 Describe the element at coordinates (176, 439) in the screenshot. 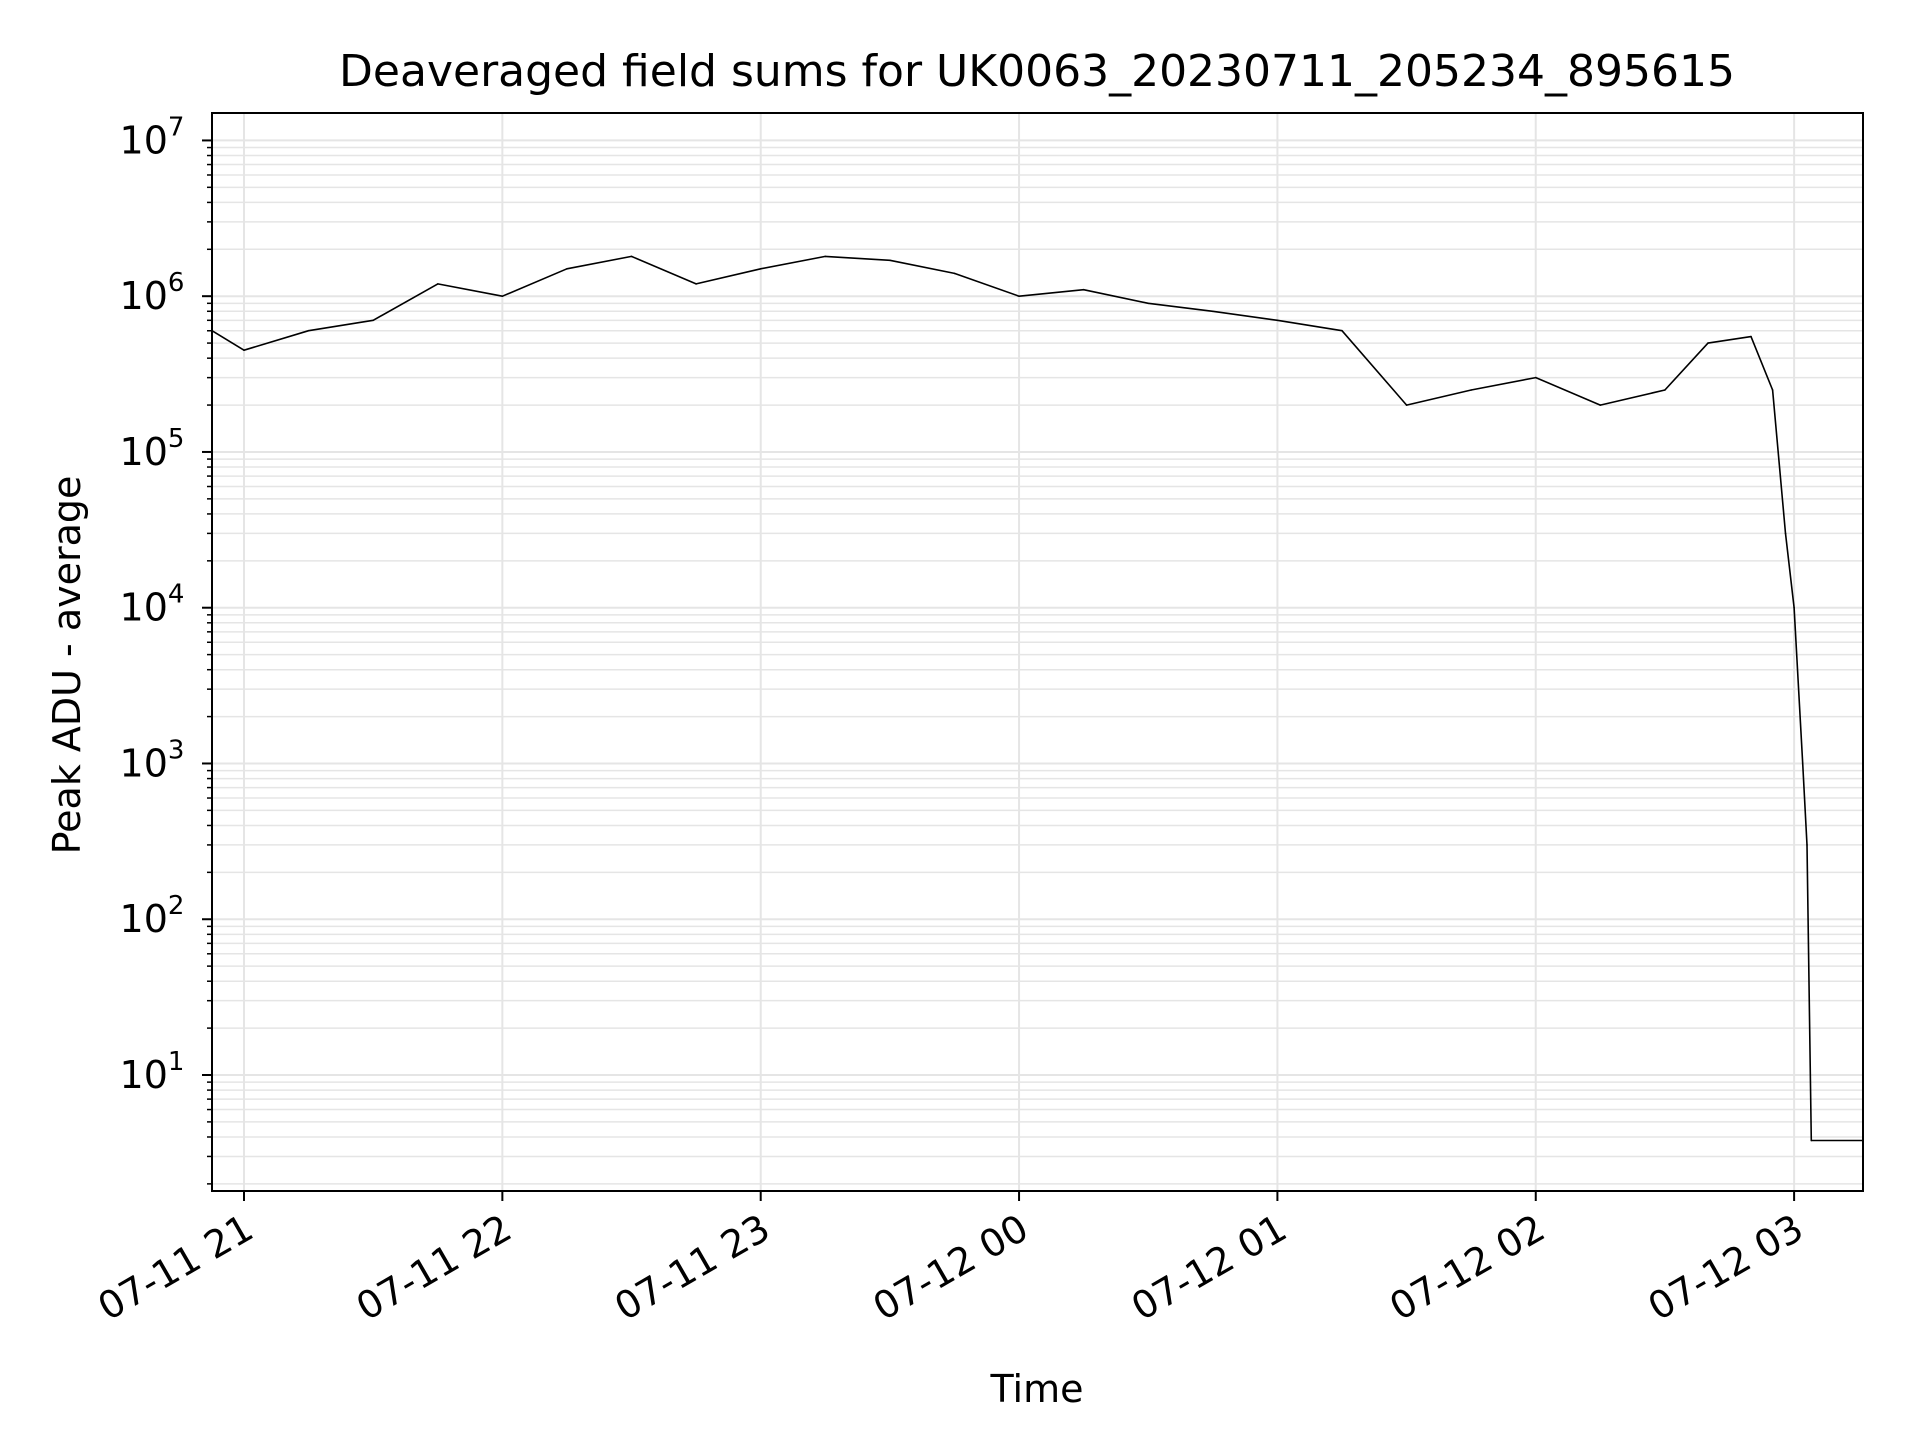

I see `y-tick-exponent: 5` at that location.